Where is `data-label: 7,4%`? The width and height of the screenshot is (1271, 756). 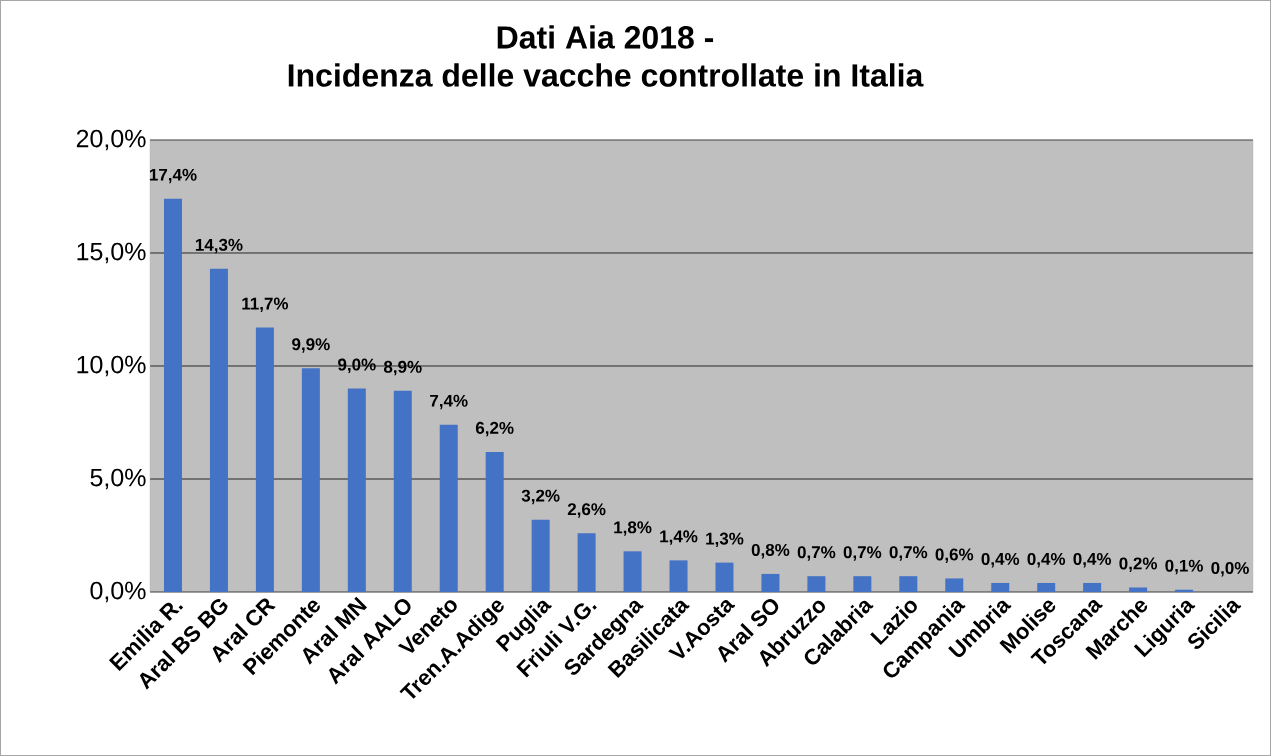 data-label: 7,4% is located at coordinates (449, 402).